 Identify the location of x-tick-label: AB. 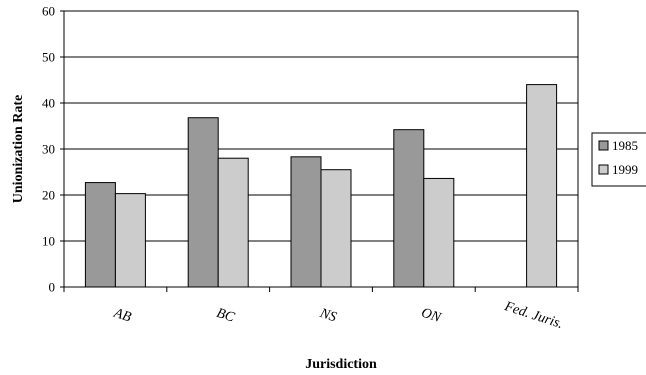
(122, 316).